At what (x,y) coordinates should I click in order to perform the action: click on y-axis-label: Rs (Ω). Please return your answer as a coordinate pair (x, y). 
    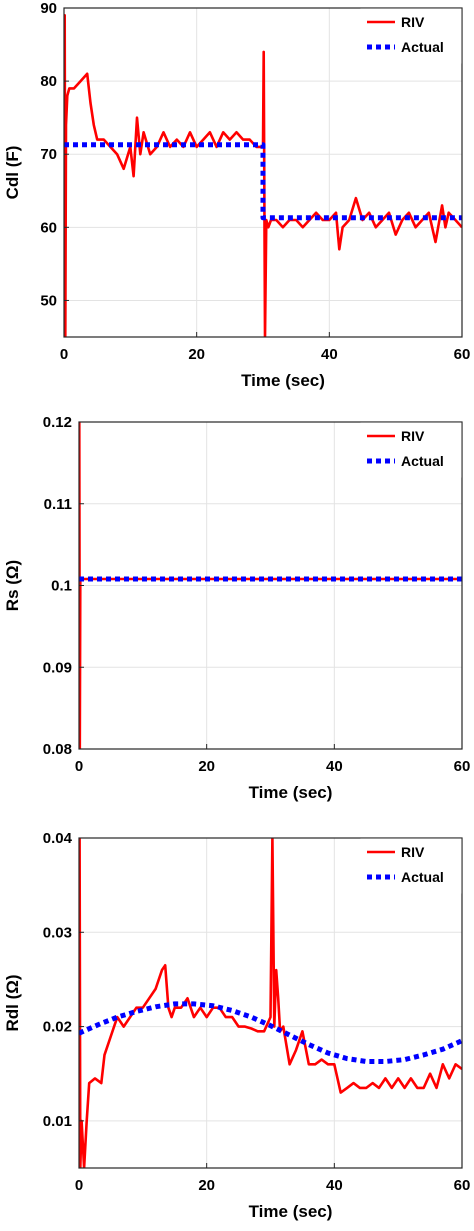
    Looking at the image, I should click on (12, 585).